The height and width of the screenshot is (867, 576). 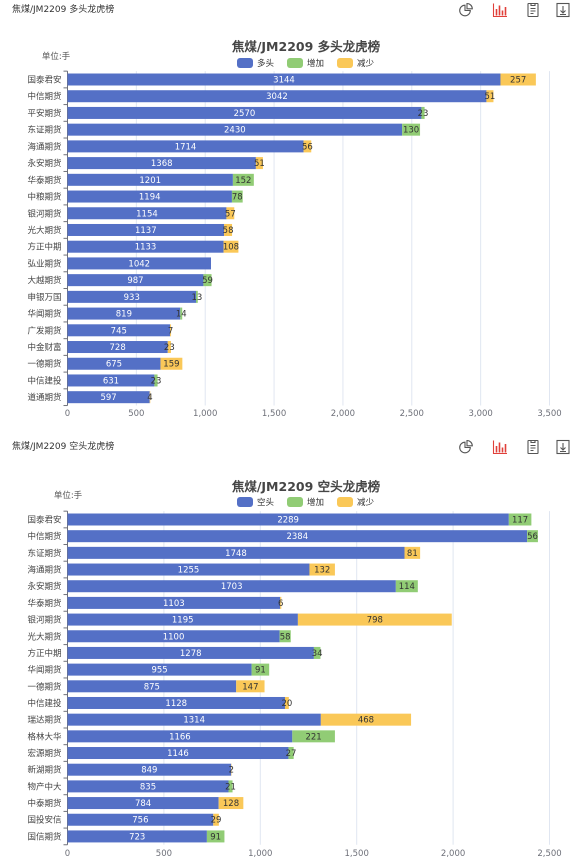 What do you see at coordinates (44, 213) in the screenshot?
I see `category-label: 银河期货` at bounding box center [44, 213].